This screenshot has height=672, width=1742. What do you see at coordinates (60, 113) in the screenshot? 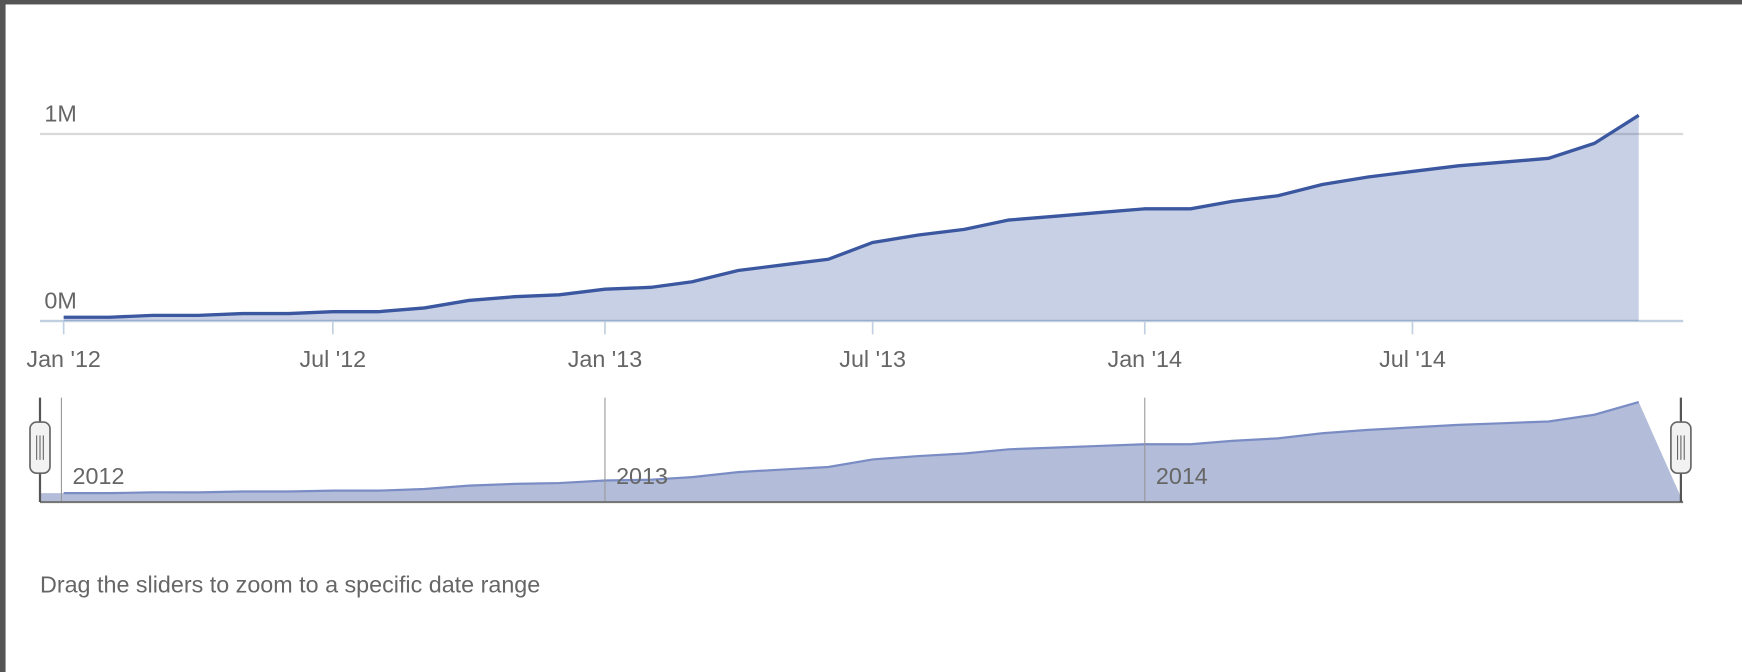
I see `y-tick-label: 1M` at bounding box center [60, 113].